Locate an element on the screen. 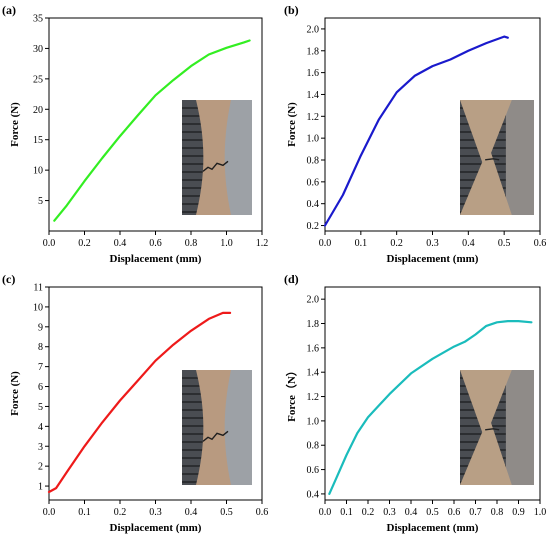 This screenshot has height=538, width=550. y-tick-label: 1 is located at coordinates (40, 487).